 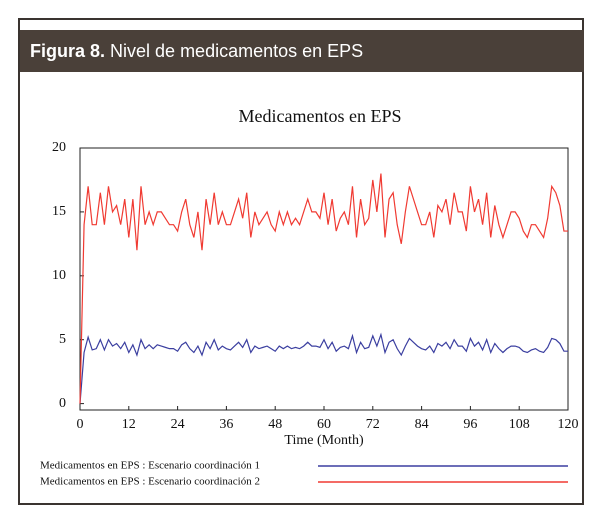 What do you see at coordinates (324, 440) in the screenshot?
I see `x-axis-label: Time (Month)` at bounding box center [324, 440].